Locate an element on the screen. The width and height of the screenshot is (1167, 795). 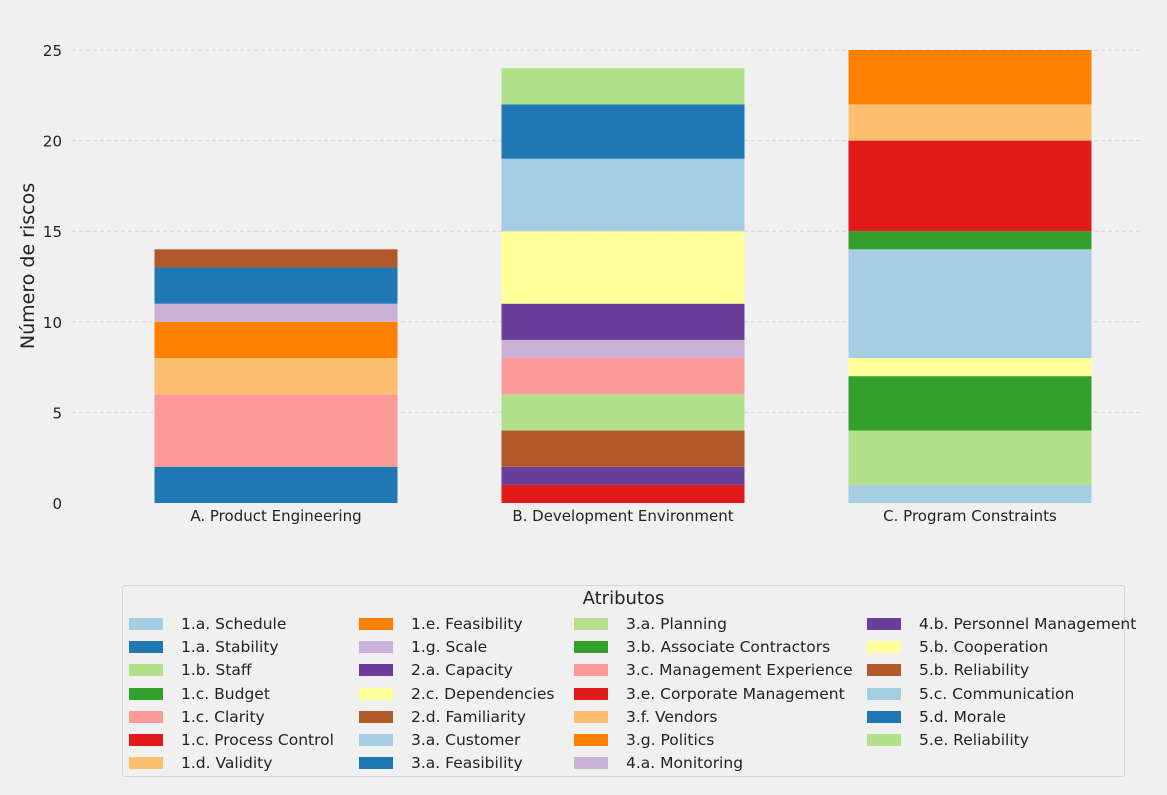
bar-segment: 4.b. Personnel Management: 2 is located at coordinates (623, 321).